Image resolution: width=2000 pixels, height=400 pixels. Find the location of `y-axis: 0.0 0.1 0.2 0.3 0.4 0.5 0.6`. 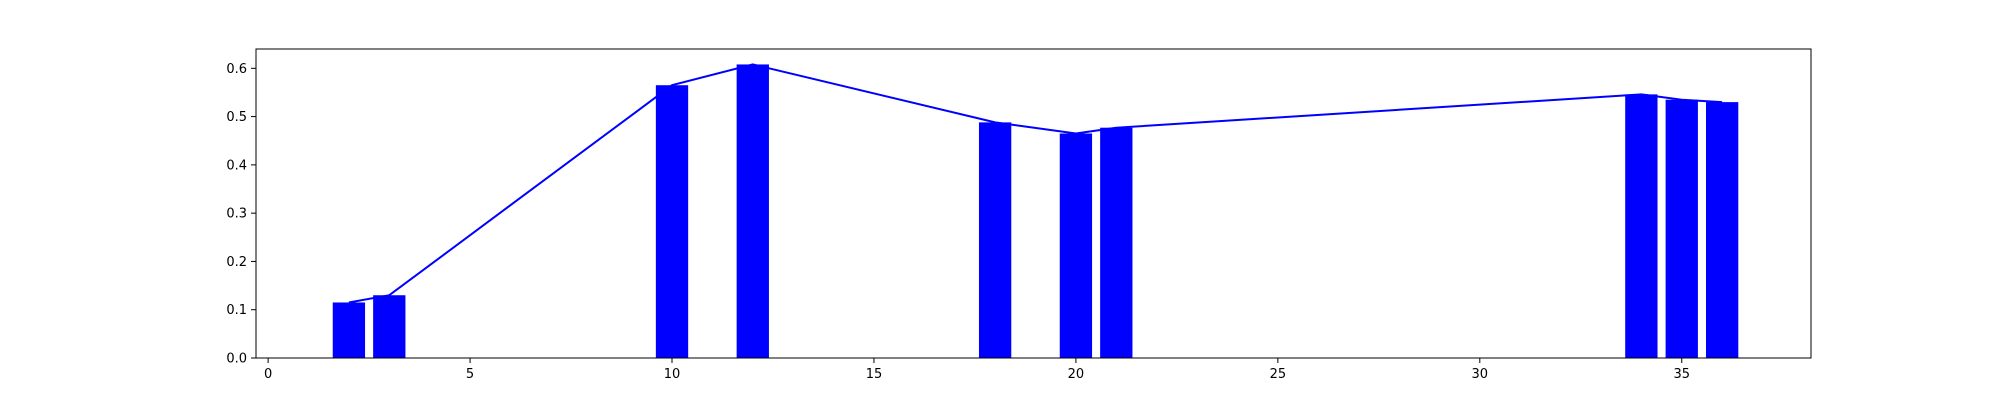

y-axis: 0.0 0.1 0.2 0.3 0.4 0.5 0.6 is located at coordinates (241, 214).